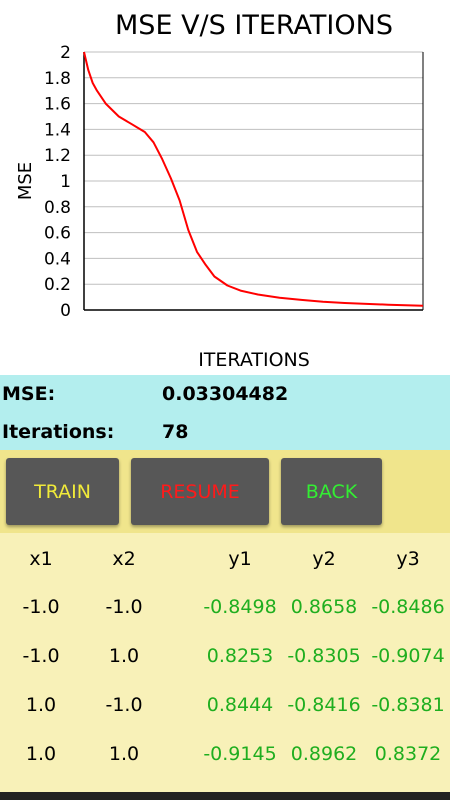  I want to click on y-tick-label: 1.2, so click(57, 156).